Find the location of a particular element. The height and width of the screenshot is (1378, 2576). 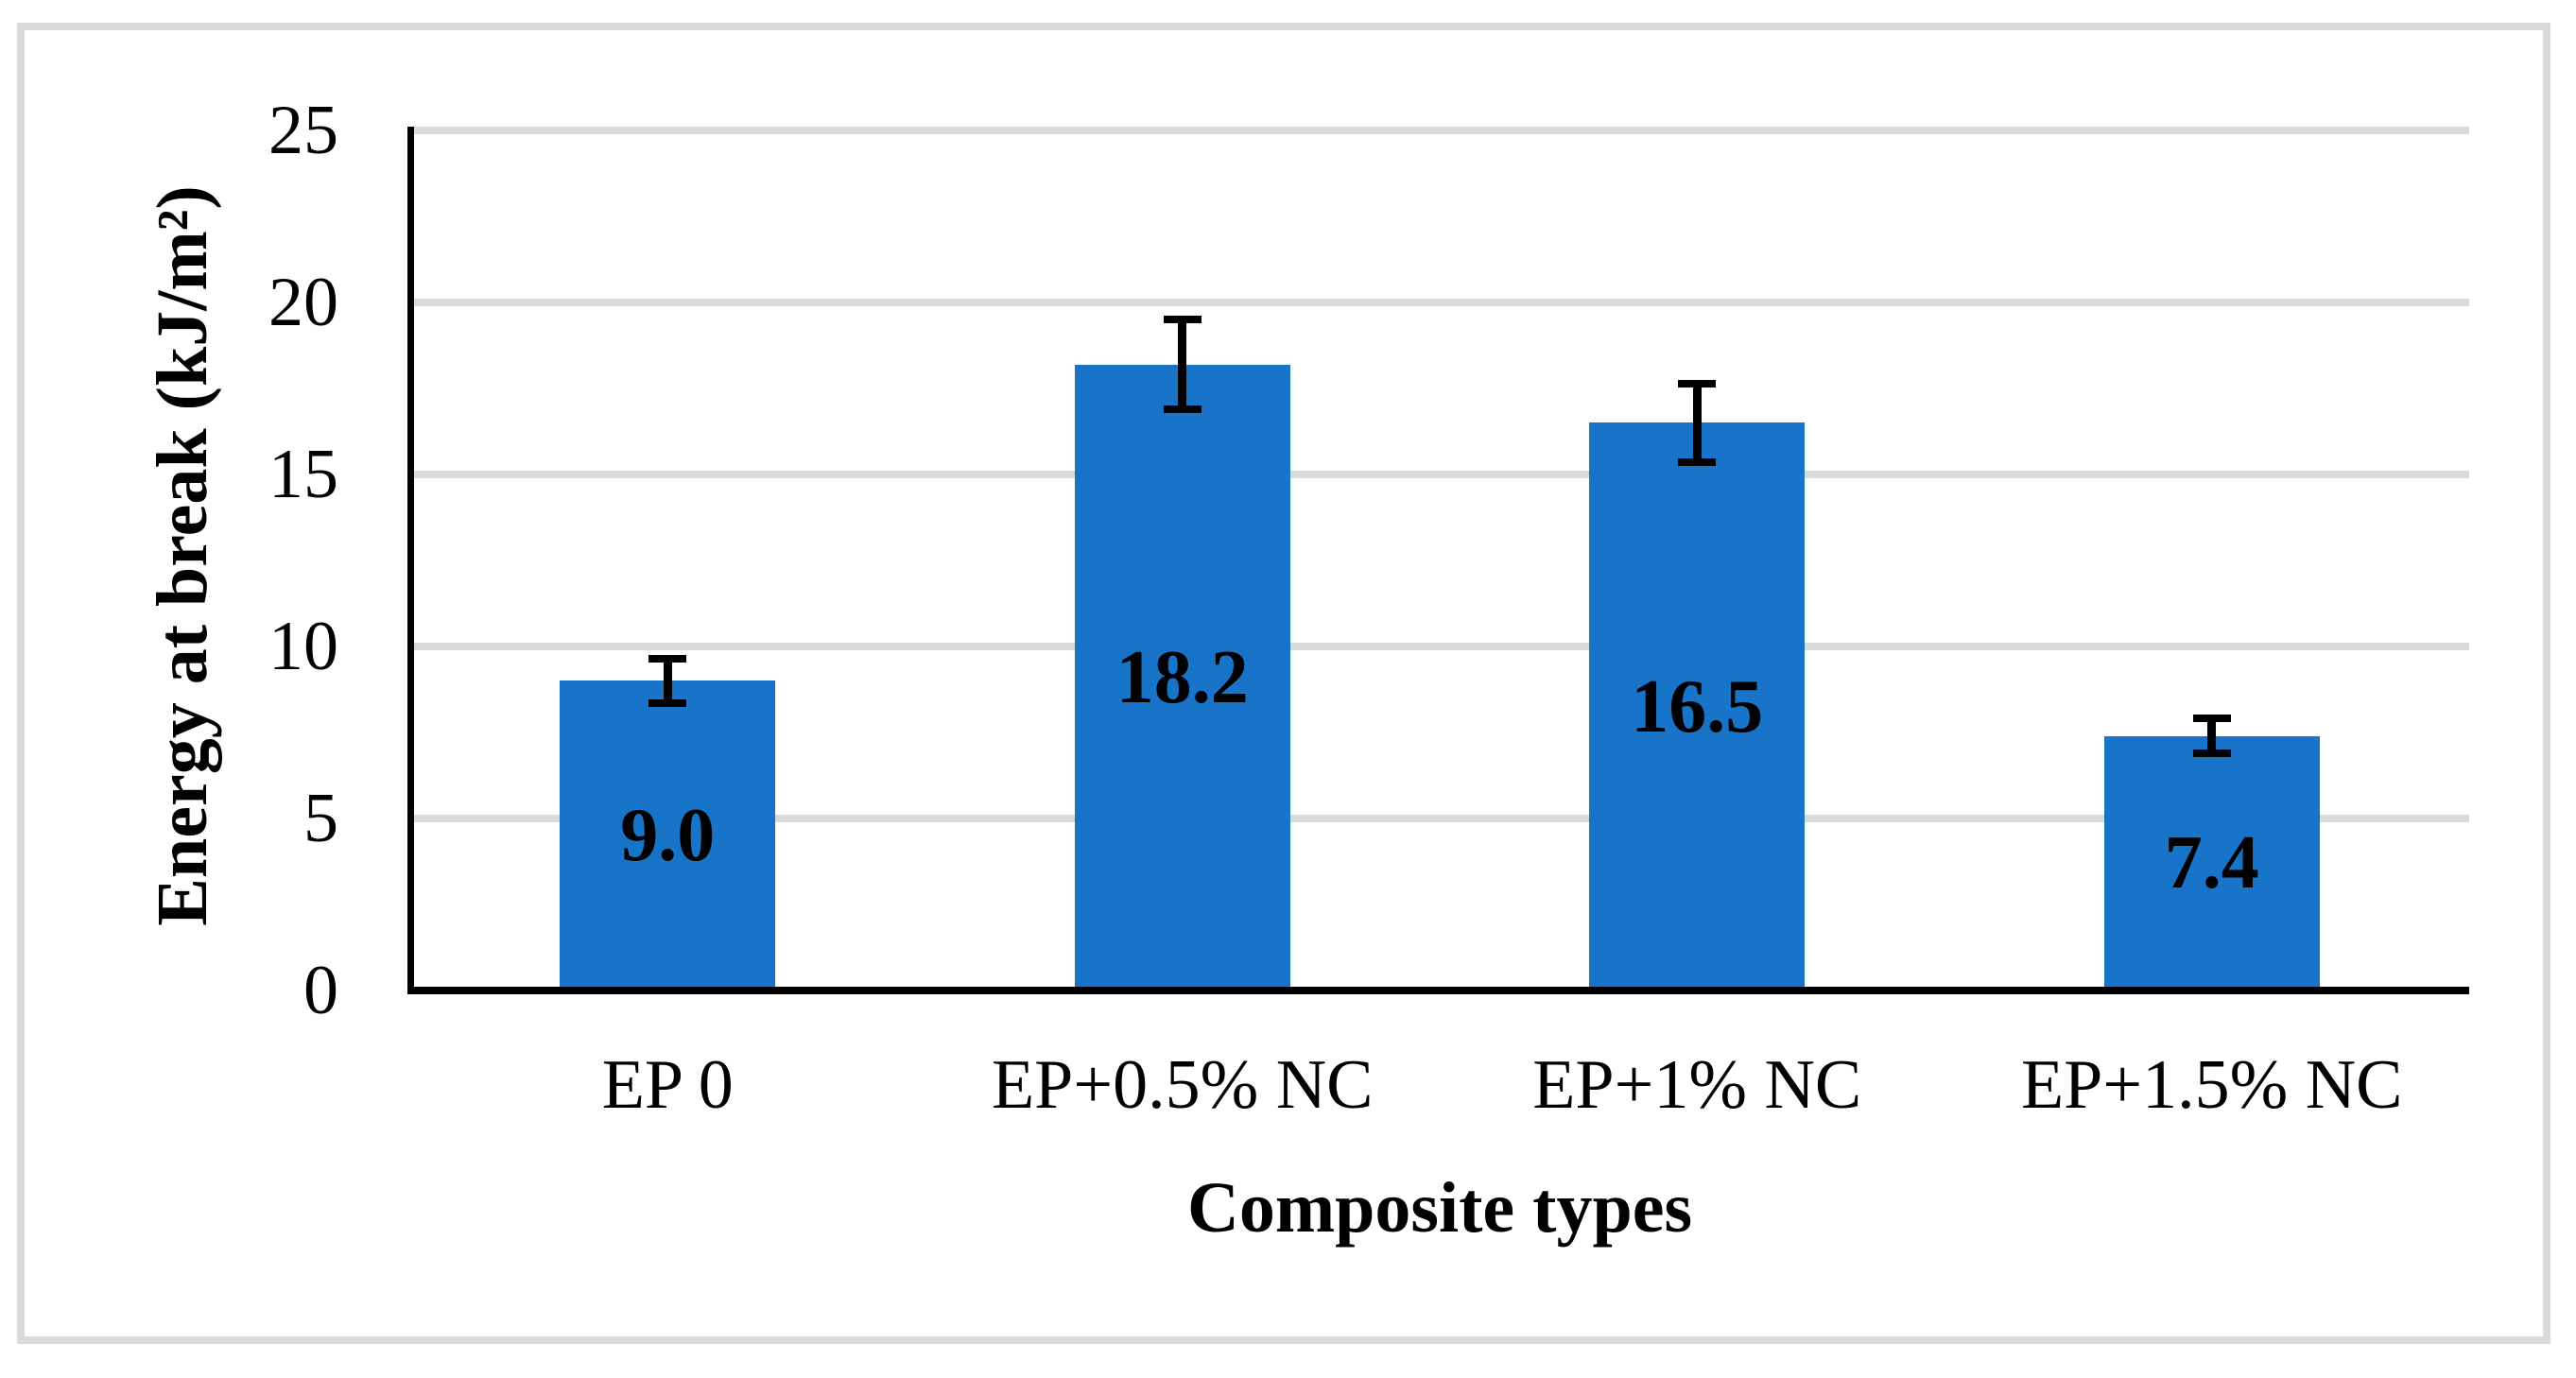

bar-value-label: 18.2 is located at coordinates (1182, 677).